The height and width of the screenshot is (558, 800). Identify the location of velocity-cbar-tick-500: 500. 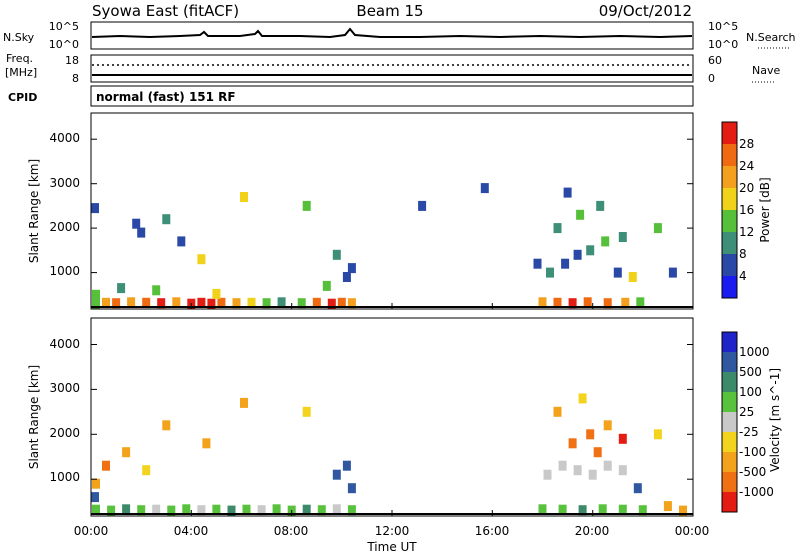
(750, 372).